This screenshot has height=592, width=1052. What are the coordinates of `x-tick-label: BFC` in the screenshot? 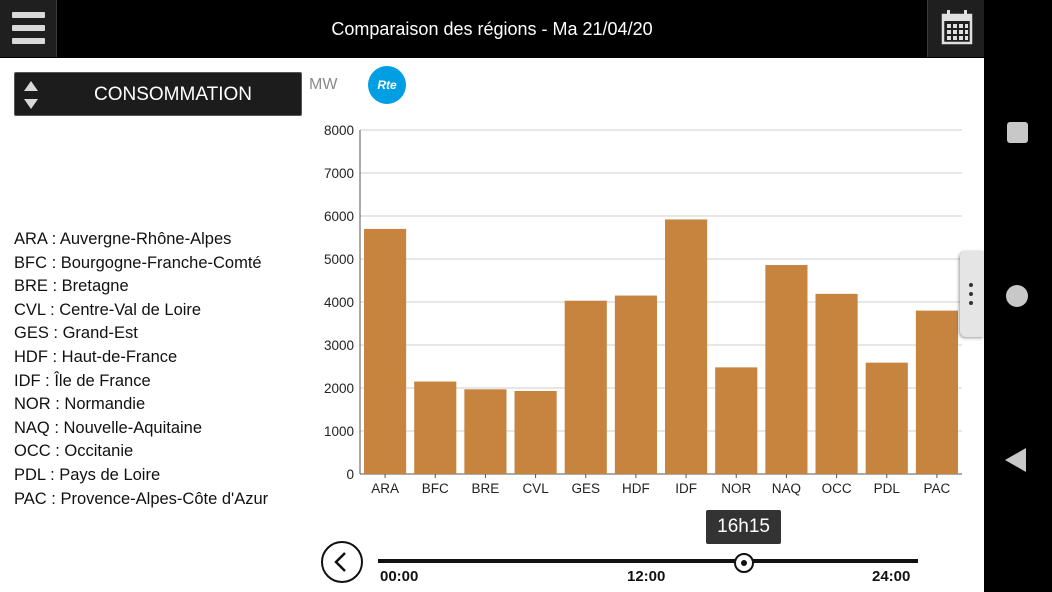 It's located at (435, 488).